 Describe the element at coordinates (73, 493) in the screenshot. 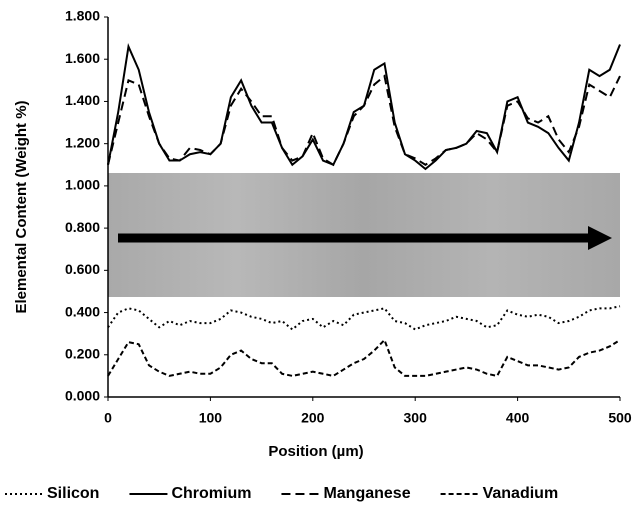

I see `legend-label: Silicon` at that location.